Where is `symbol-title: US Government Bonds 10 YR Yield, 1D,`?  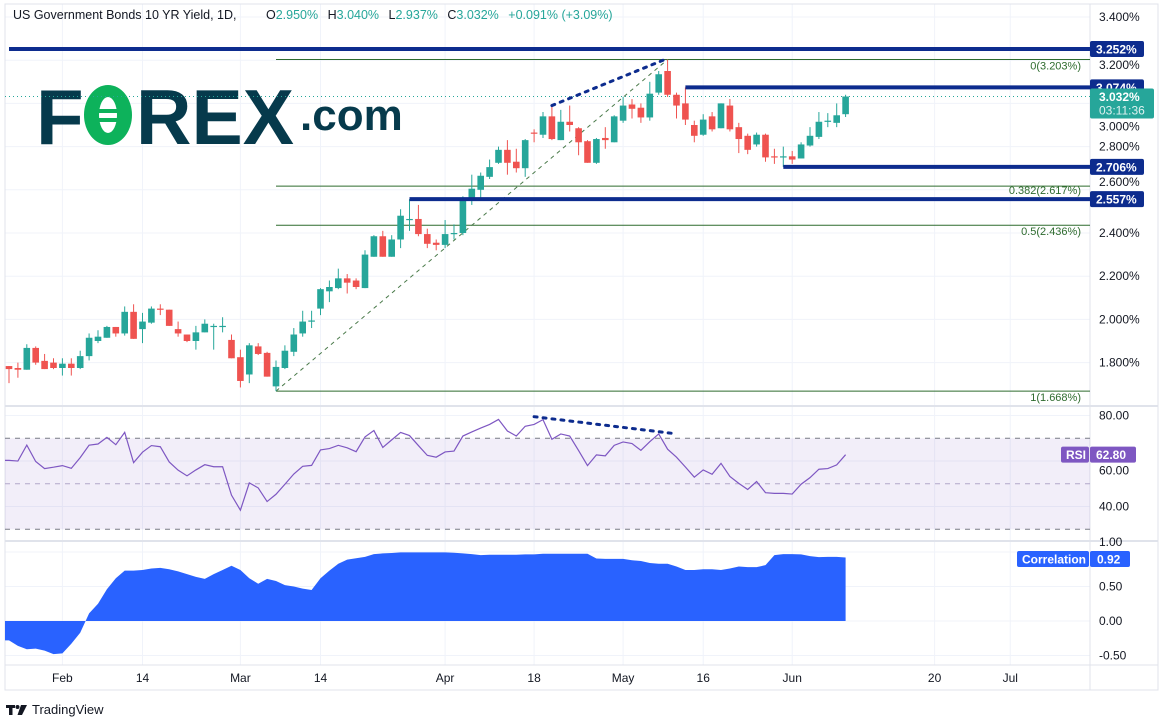
symbol-title: US Government Bonds 10 YR Yield, 1D, is located at coordinates (125, 15).